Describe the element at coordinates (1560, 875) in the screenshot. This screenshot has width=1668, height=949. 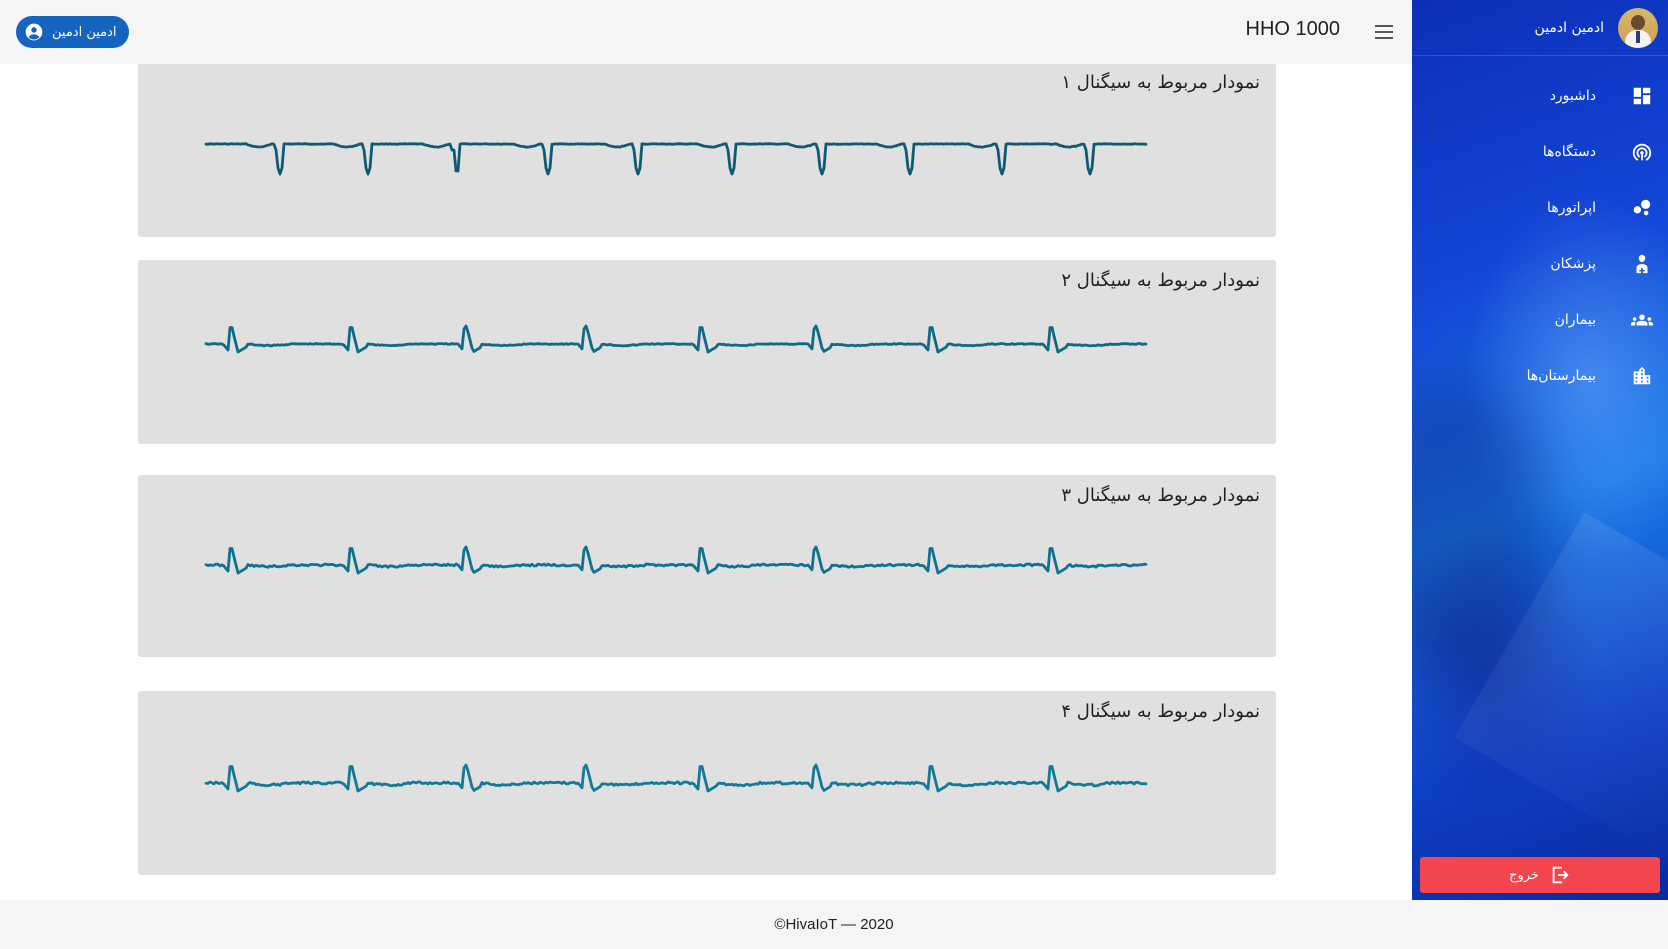
I see `logout-icon` at that location.